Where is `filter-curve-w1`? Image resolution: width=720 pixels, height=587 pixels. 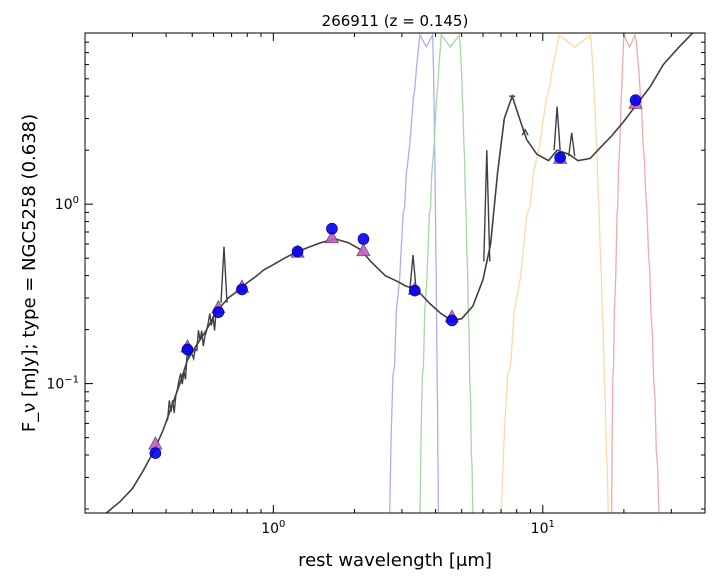
filter-curve-w1 is located at coordinates (414, 273).